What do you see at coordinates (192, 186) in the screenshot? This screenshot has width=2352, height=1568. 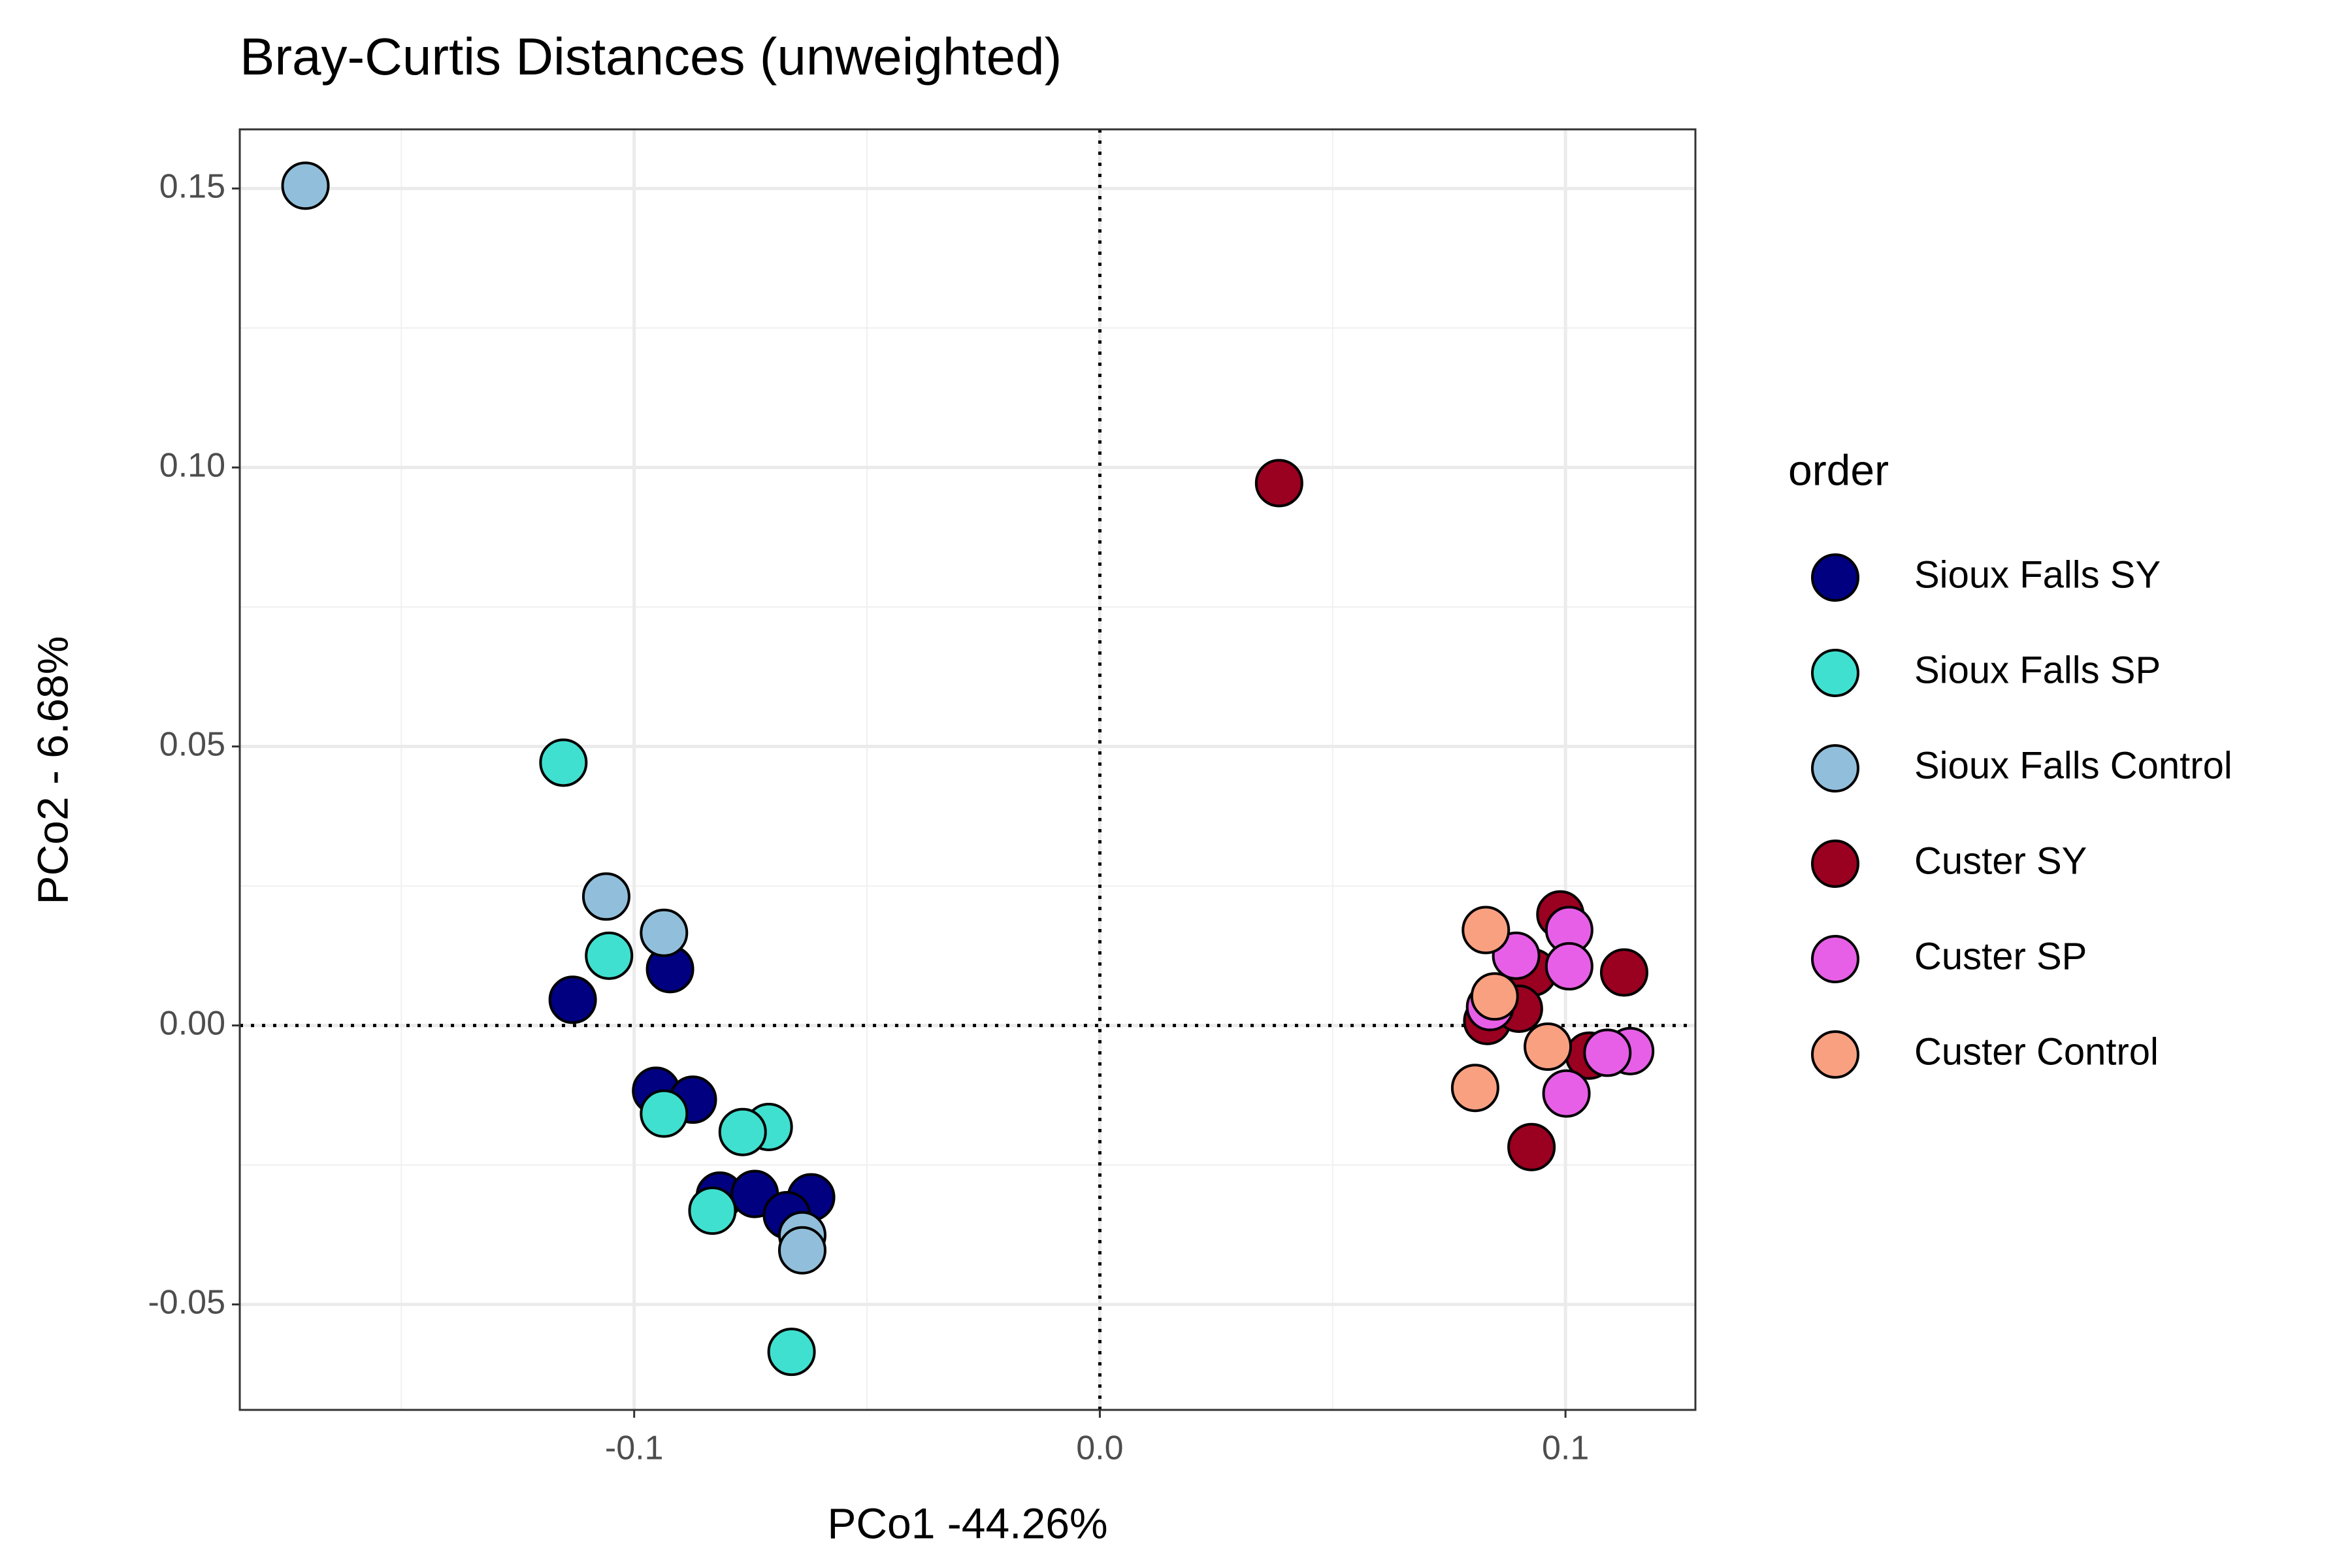 I see `y-tick-label: 0.15` at bounding box center [192, 186].